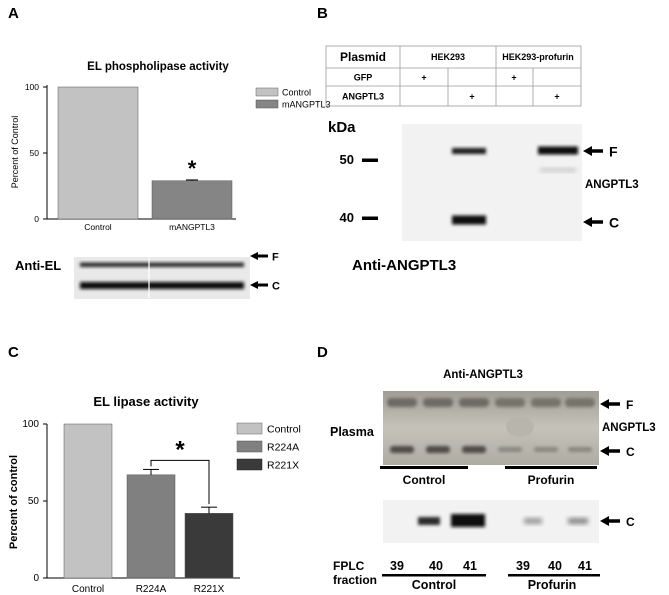  I want to click on bar-control, so click(98, 153).